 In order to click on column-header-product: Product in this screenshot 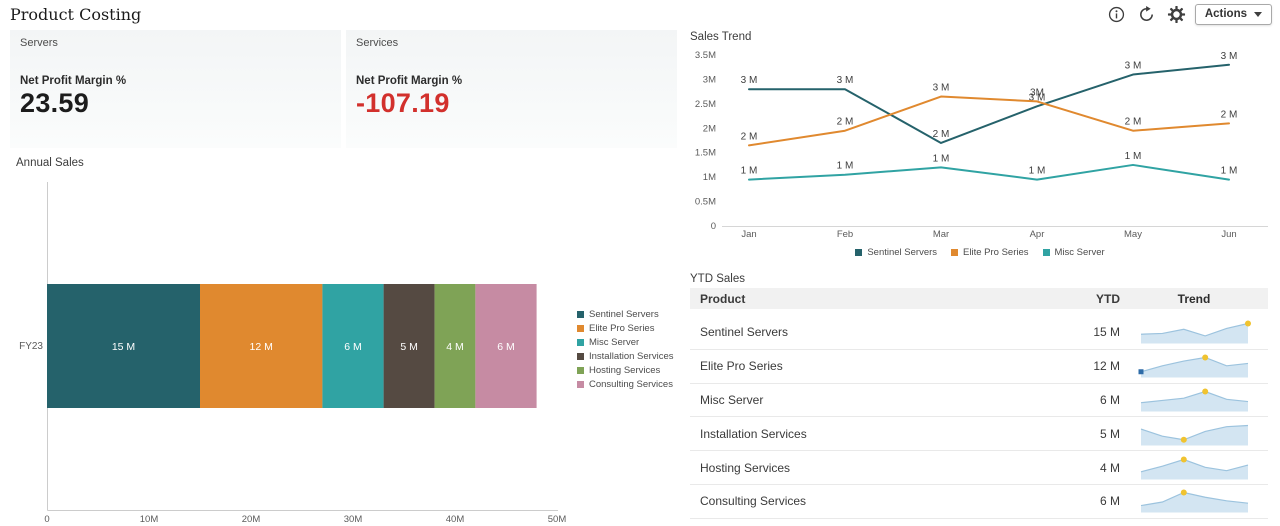, I will do `click(723, 298)`.